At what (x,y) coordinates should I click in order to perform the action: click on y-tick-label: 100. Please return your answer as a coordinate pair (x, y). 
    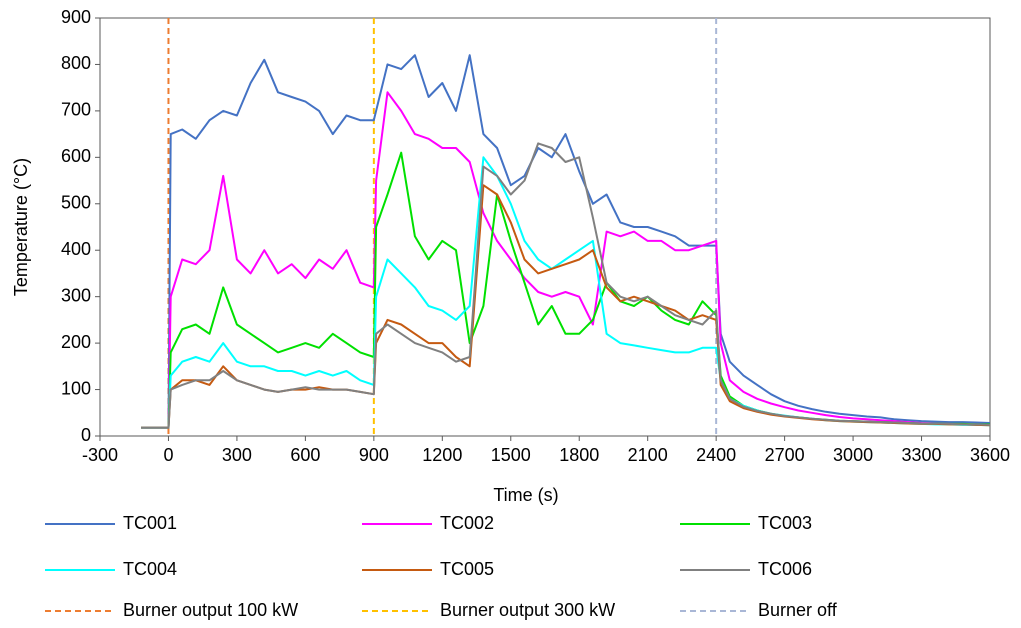
    Looking at the image, I should click on (76, 388).